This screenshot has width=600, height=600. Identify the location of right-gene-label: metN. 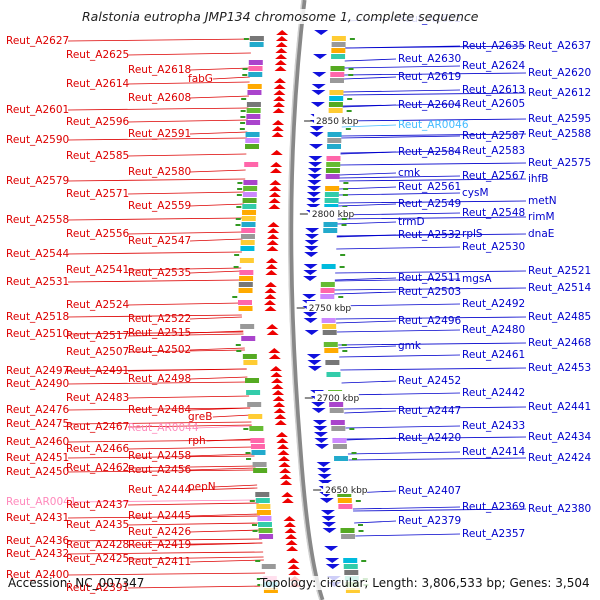
(542, 201).